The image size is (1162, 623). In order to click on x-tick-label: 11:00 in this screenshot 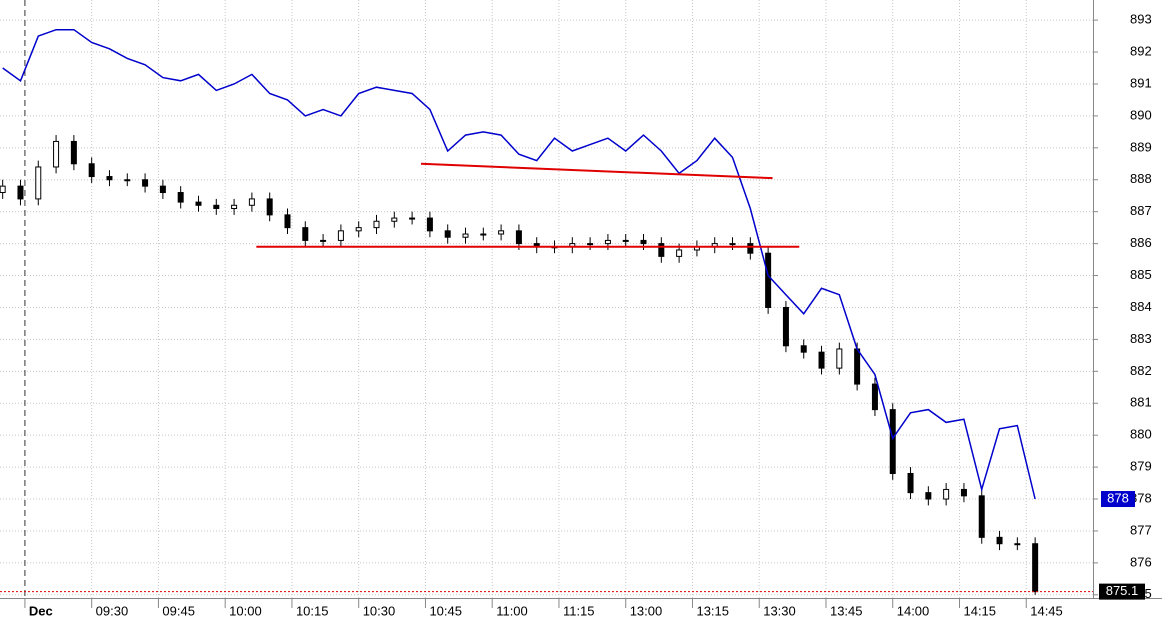, I will do `click(512, 610)`.